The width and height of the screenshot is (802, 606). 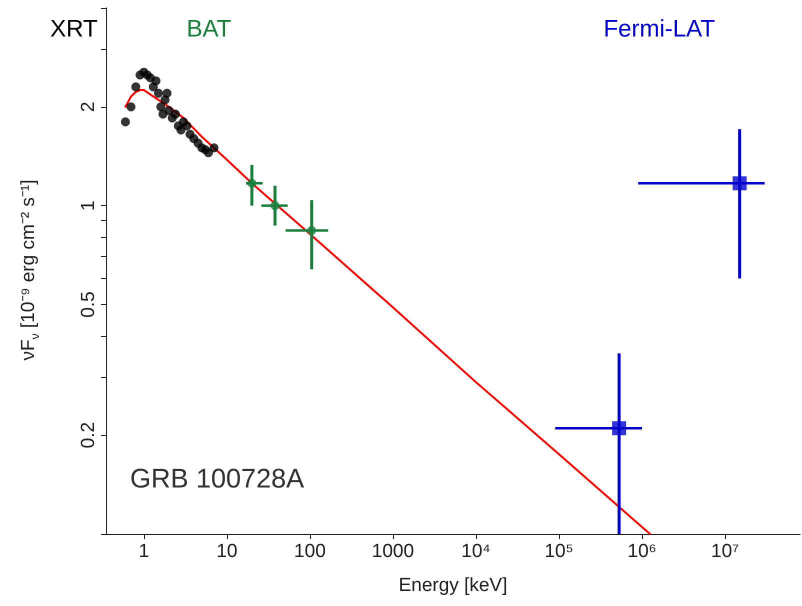 I want to click on x-tick-label: 10⁵, so click(x=559, y=551).